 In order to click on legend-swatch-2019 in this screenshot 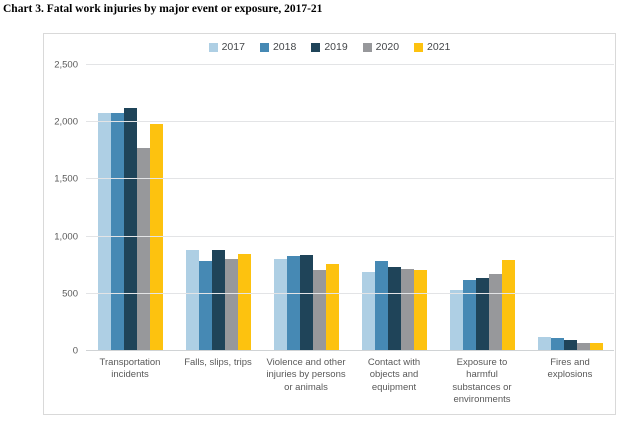, I will do `click(316, 47)`.